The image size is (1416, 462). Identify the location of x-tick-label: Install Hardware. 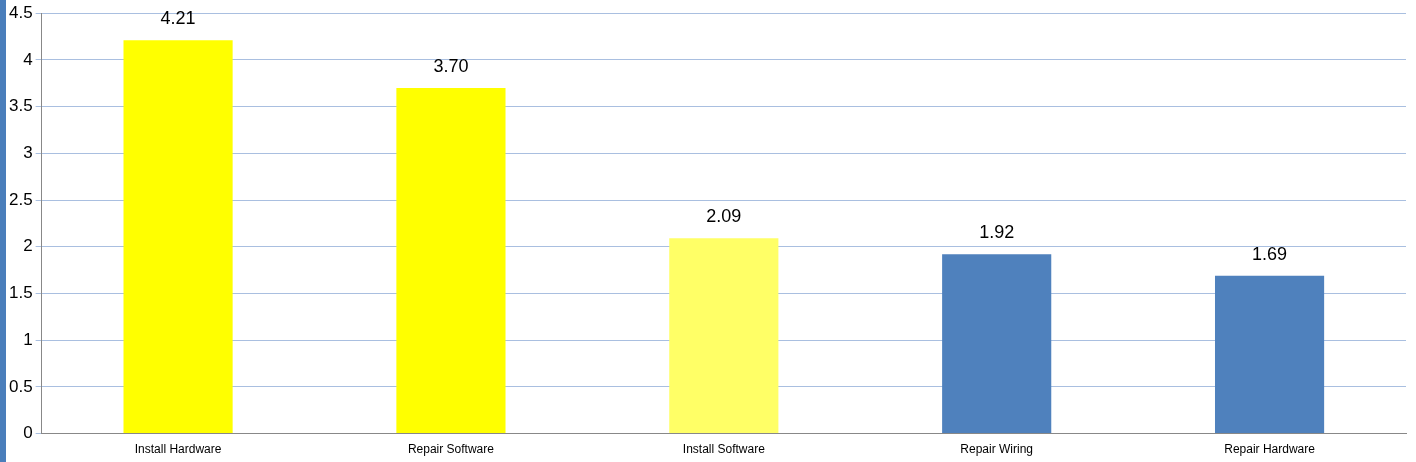
(178, 449).